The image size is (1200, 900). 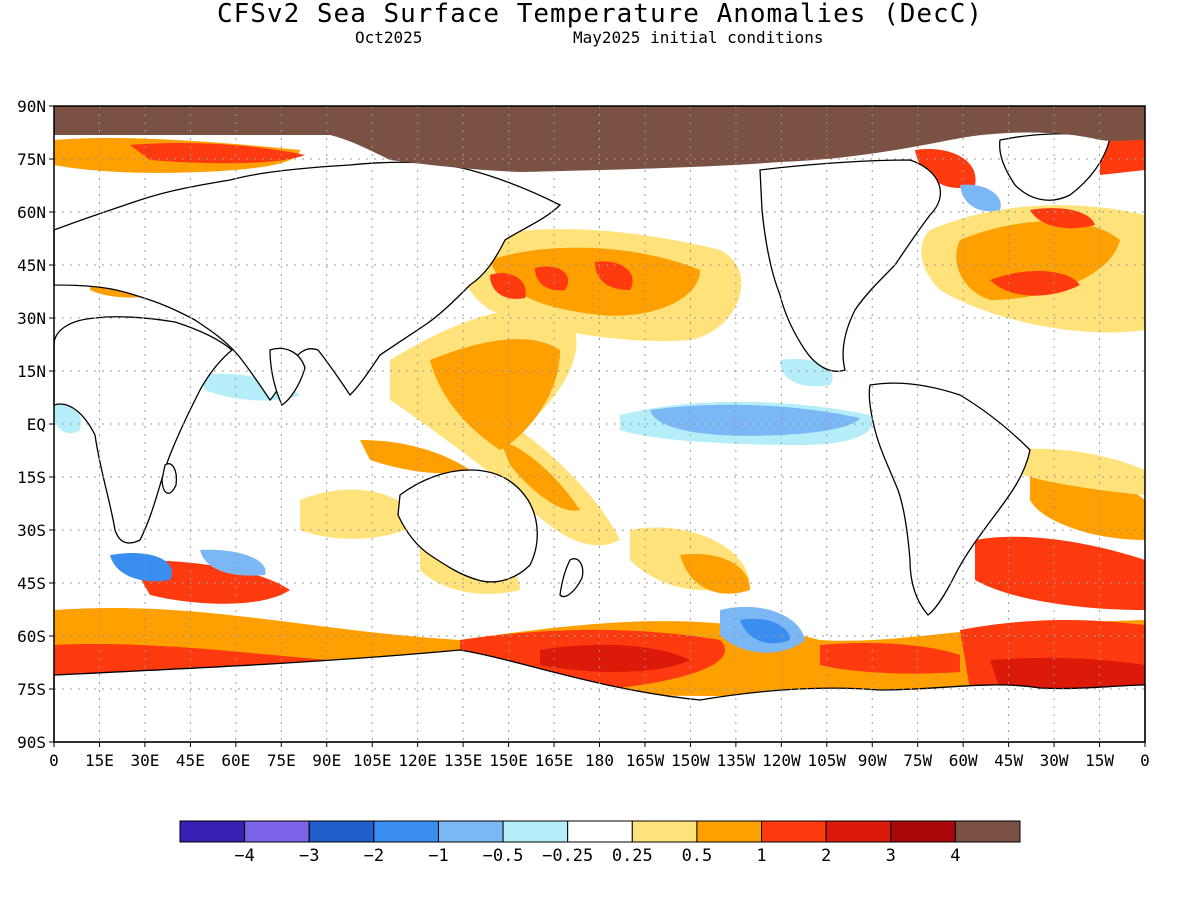 What do you see at coordinates (781, 760) in the screenshot?
I see `lon-tick-label: 120W` at bounding box center [781, 760].